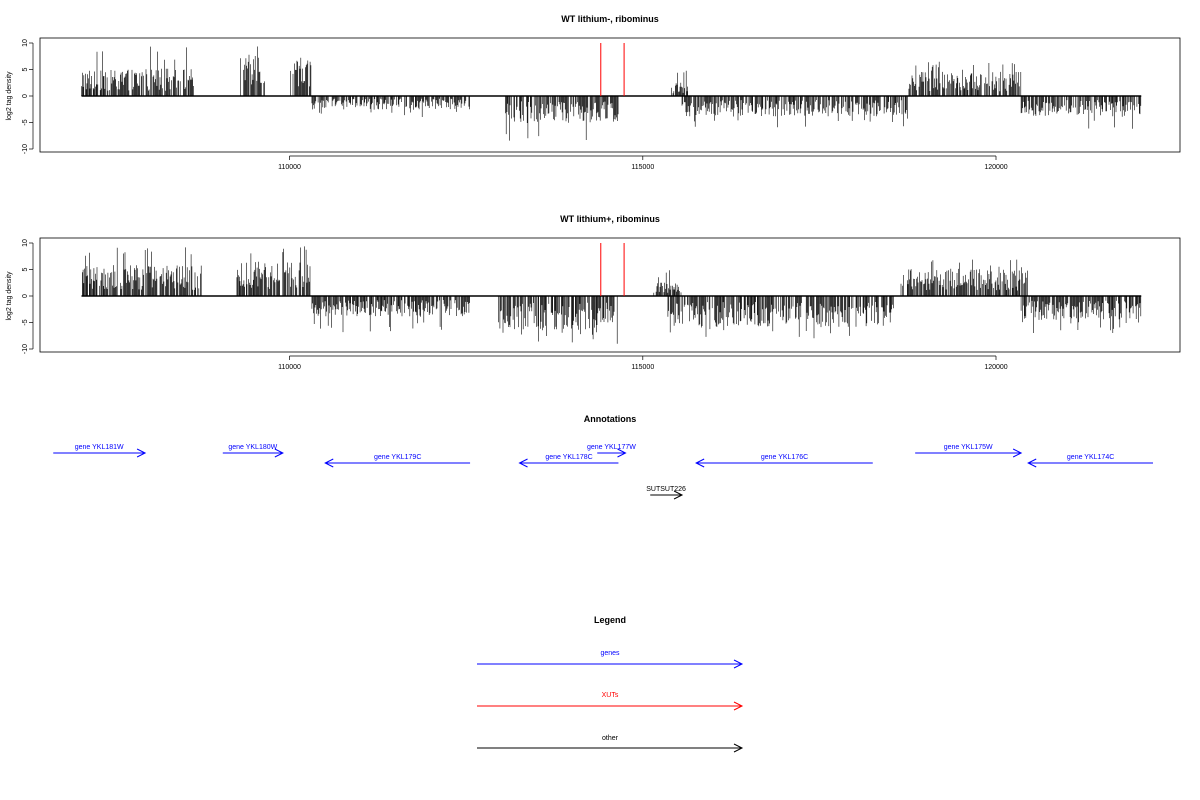  I want to click on annotation-feature: gene YKL178C, so click(568, 461).